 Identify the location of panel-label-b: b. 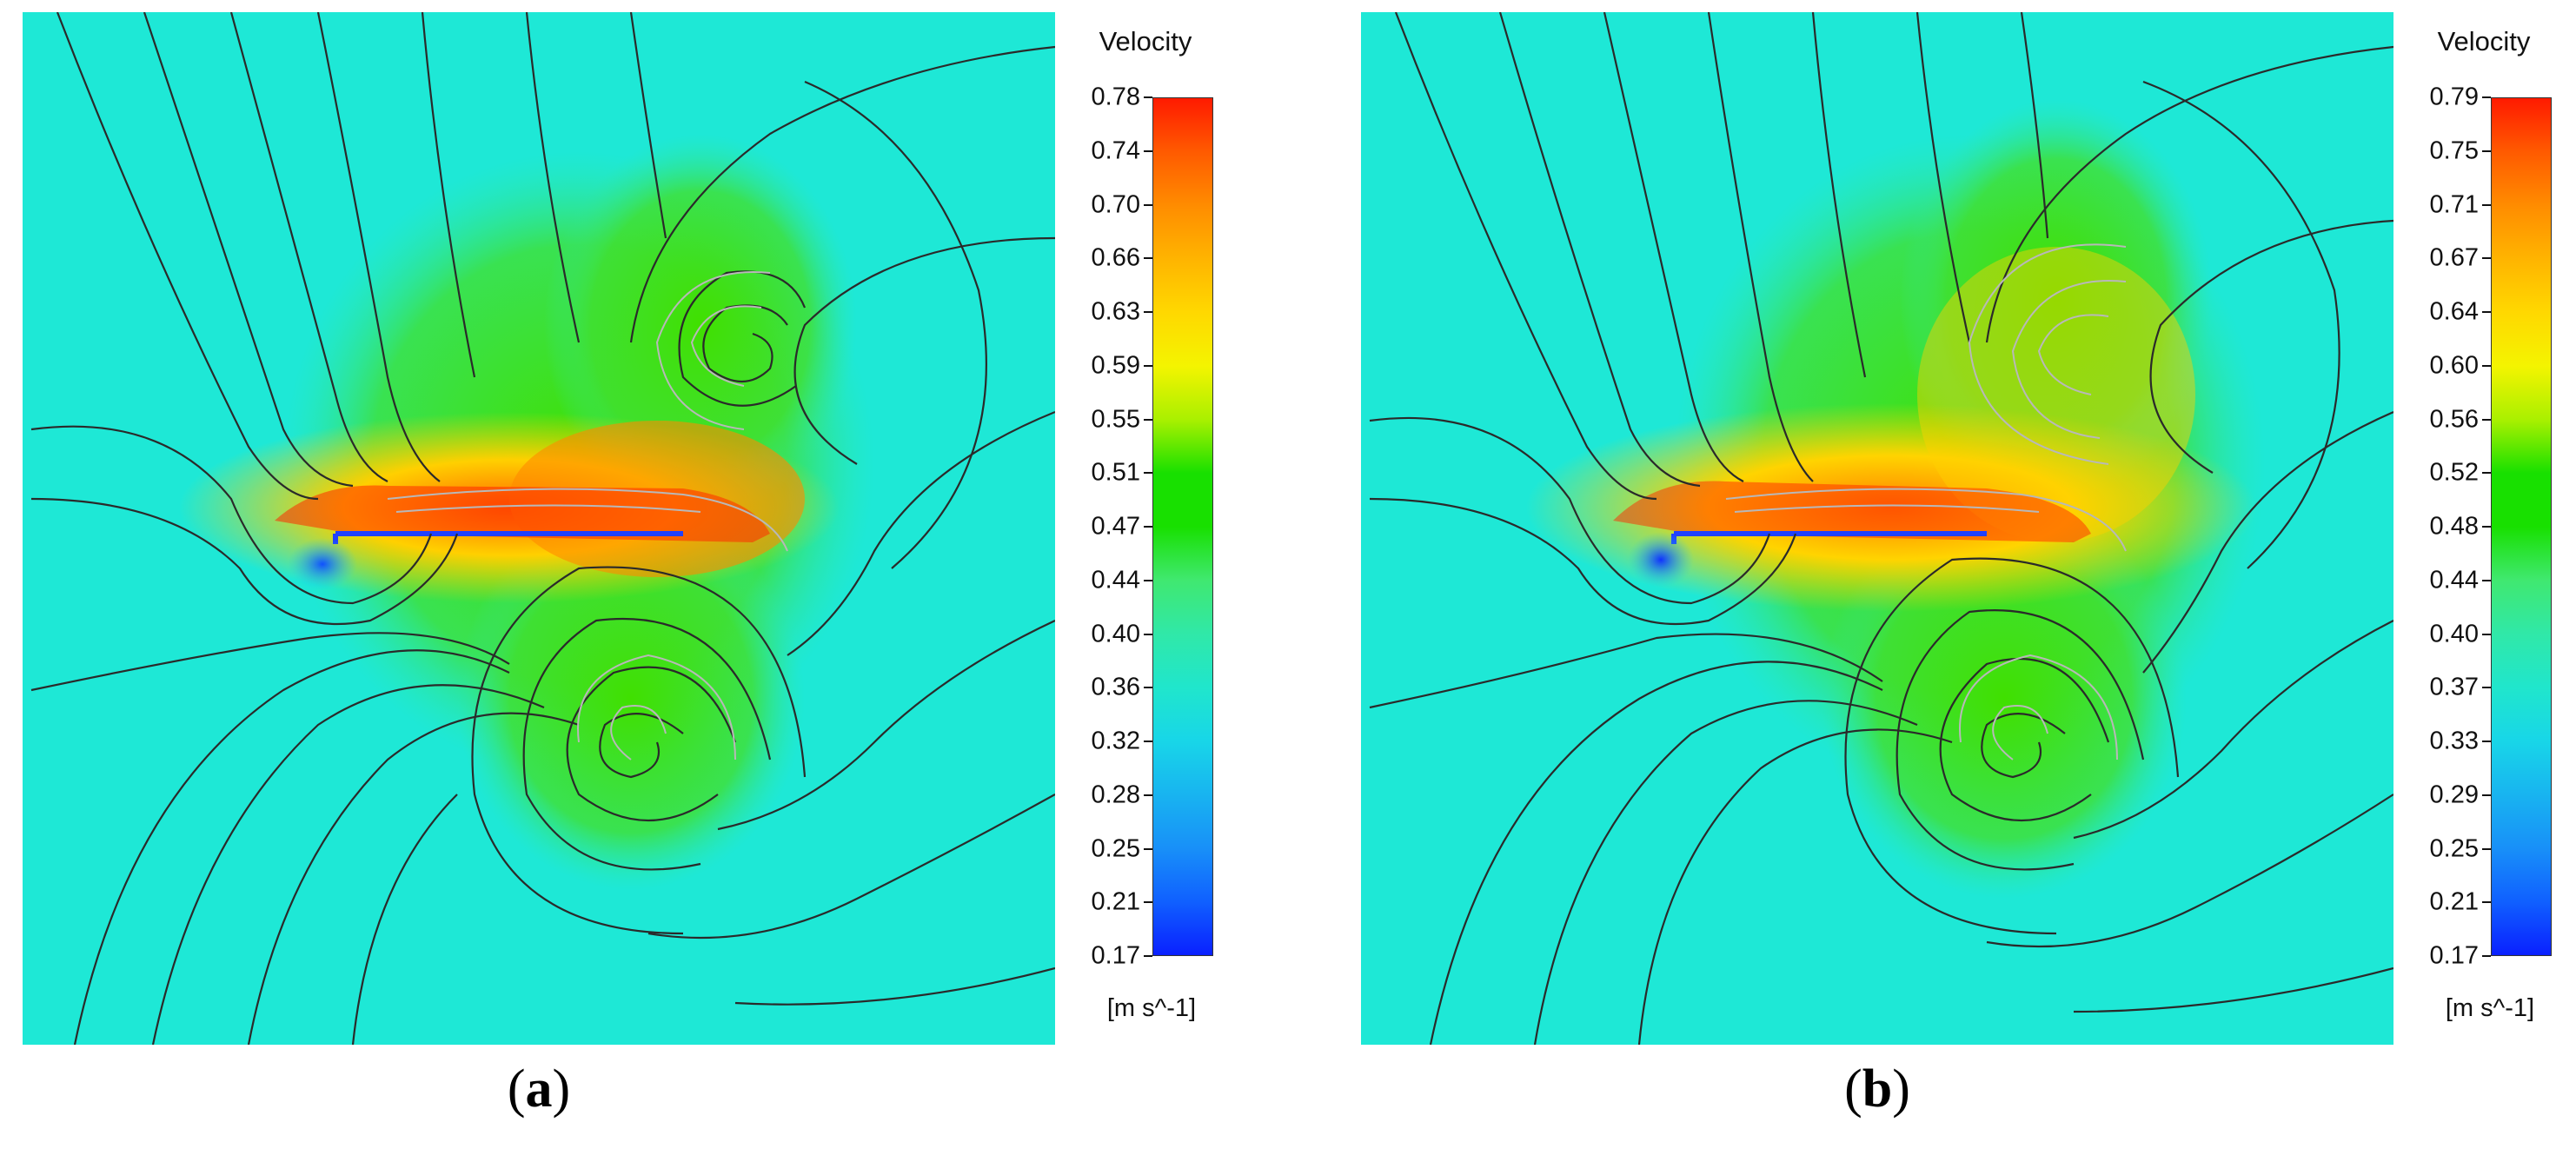
(1878, 1089).